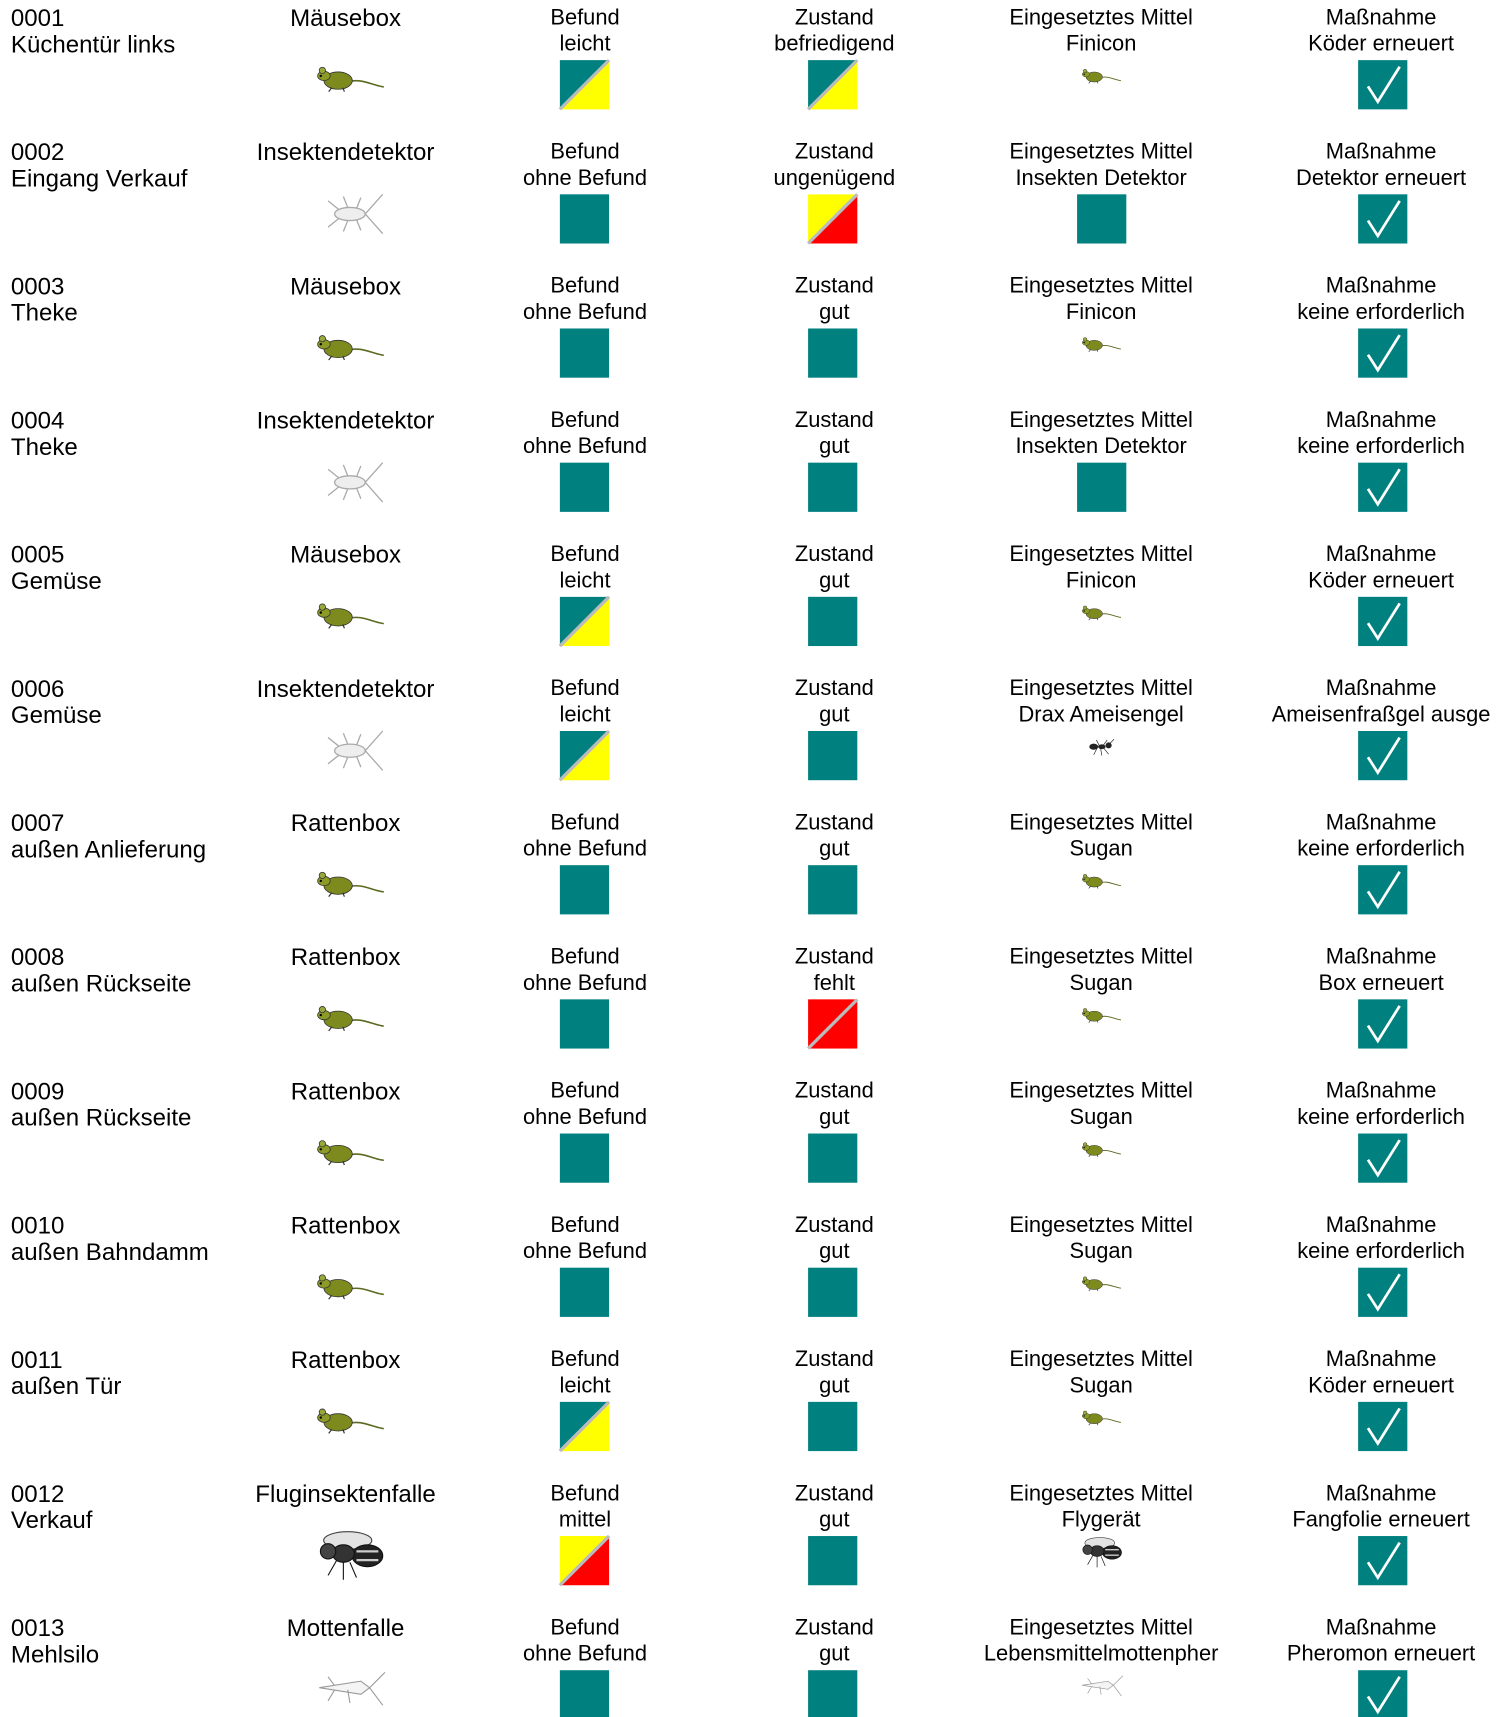  I want to click on station-location: außen Anlieferung, so click(108, 849).